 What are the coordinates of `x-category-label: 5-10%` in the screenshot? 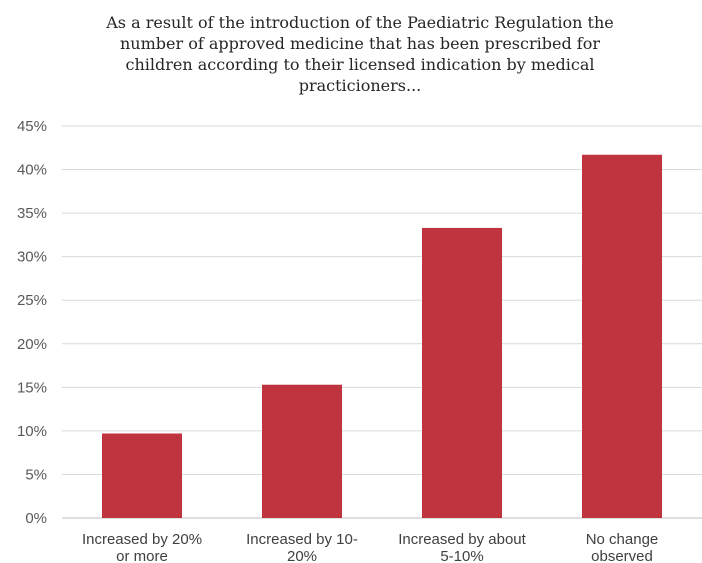 It's located at (461, 555).